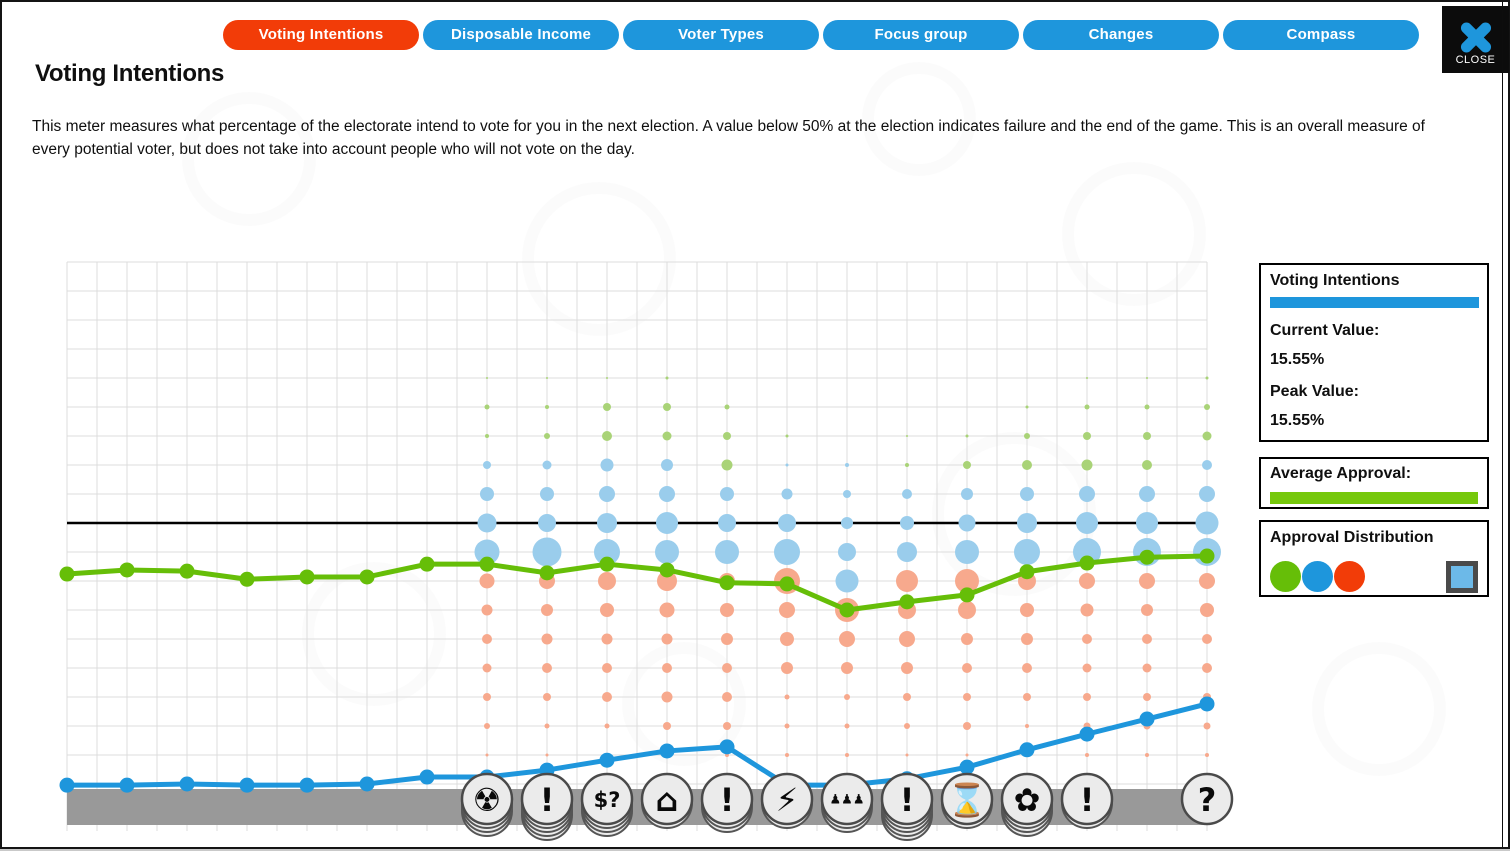  I want to click on market-icon: ♟♟♟, so click(847, 802).